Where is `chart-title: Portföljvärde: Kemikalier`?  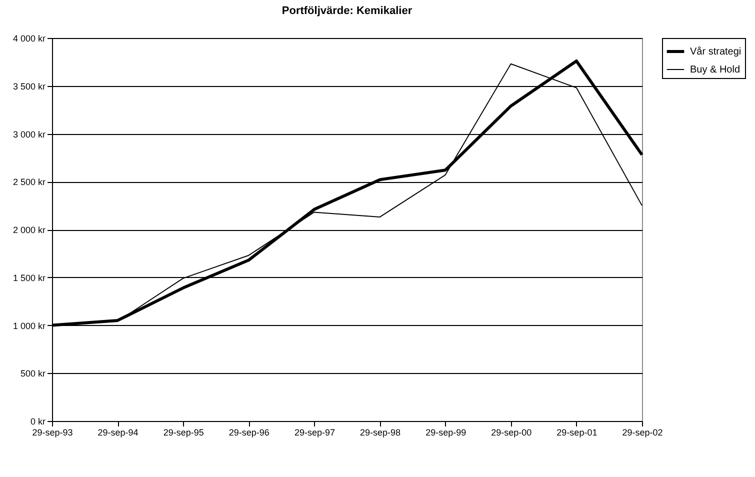
chart-title: Portföljvärde: Kemikalier is located at coordinates (347, 11).